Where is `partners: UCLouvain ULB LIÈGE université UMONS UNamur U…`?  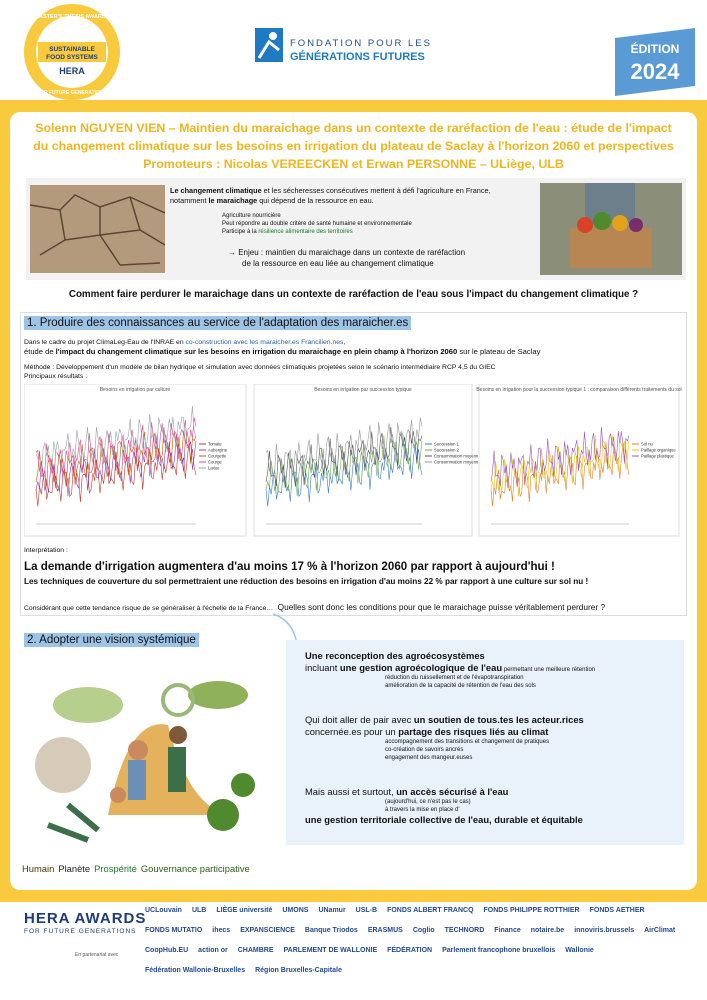 partners: UCLouvain ULB LIÈGE université UMONS UNamur U… is located at coordinates (420, 940).